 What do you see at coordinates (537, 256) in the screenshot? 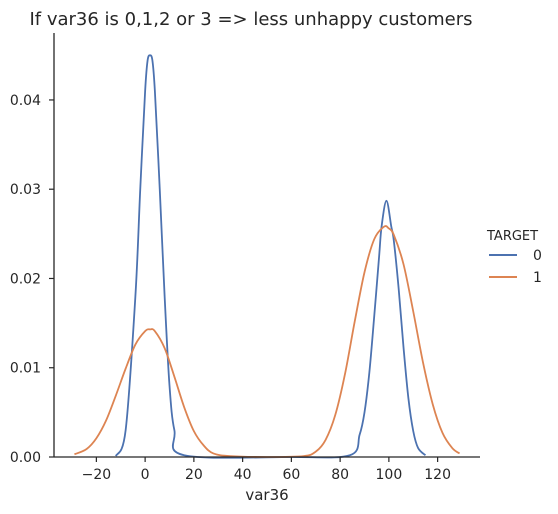
I see `legend-label-0: 0` at bounding box center [537, 256].